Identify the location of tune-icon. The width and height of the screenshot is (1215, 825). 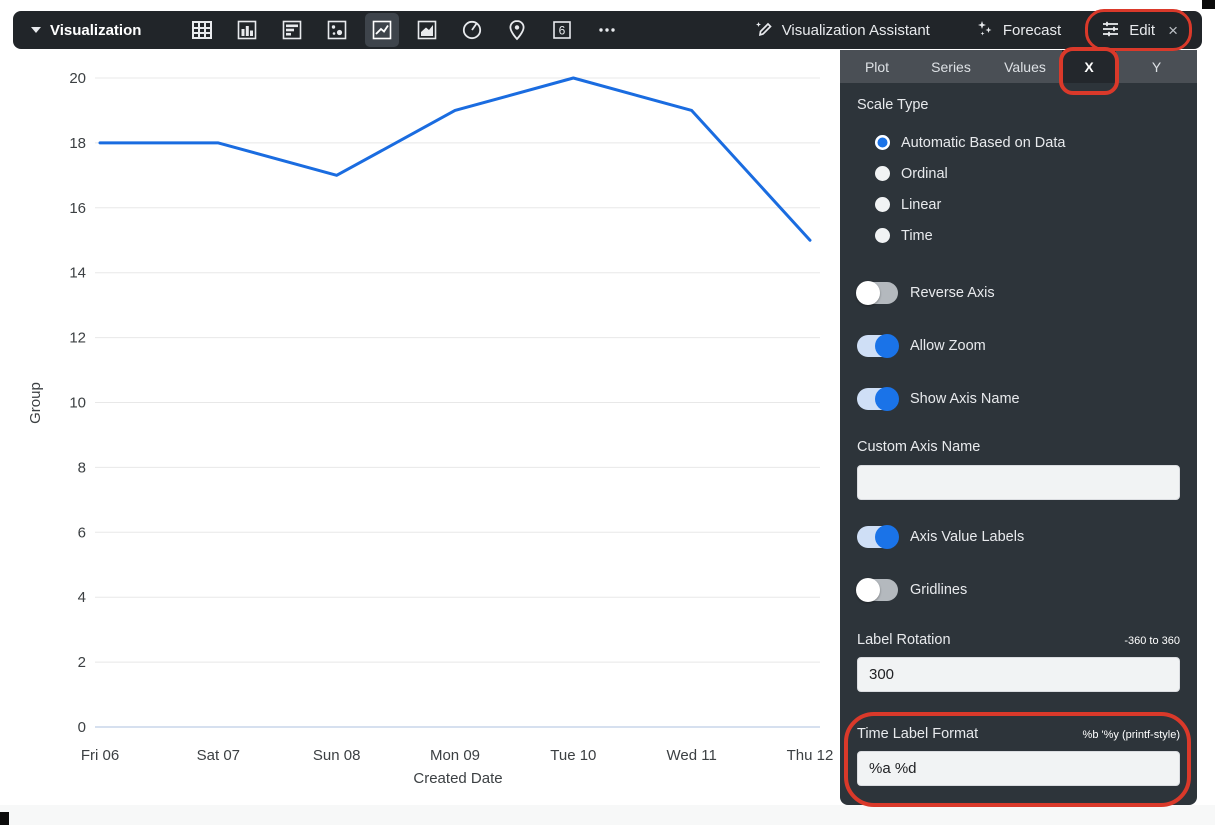
(1110, 30).